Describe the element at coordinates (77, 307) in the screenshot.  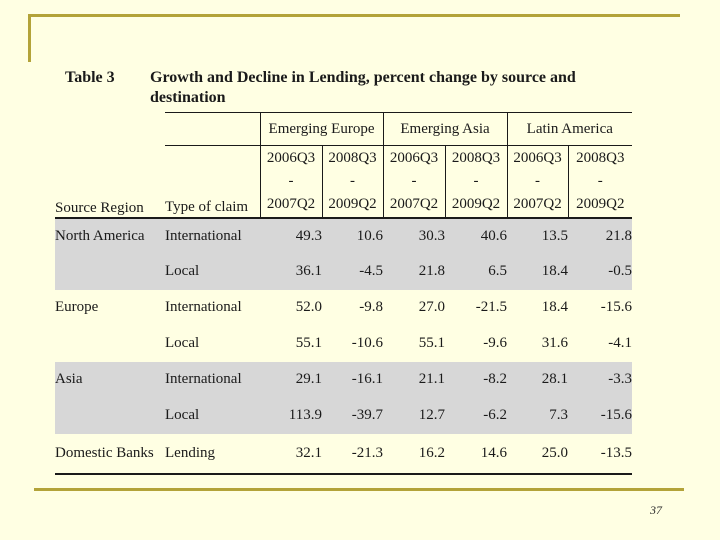
I see `row-region: Europe` at that location.